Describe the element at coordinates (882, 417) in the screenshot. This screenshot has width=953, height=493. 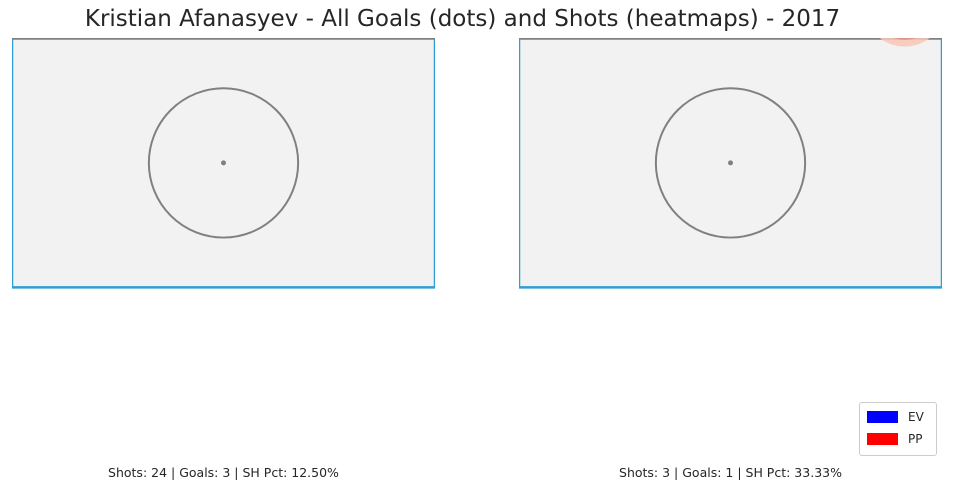
I see `legend-swatch-ev` at that location.